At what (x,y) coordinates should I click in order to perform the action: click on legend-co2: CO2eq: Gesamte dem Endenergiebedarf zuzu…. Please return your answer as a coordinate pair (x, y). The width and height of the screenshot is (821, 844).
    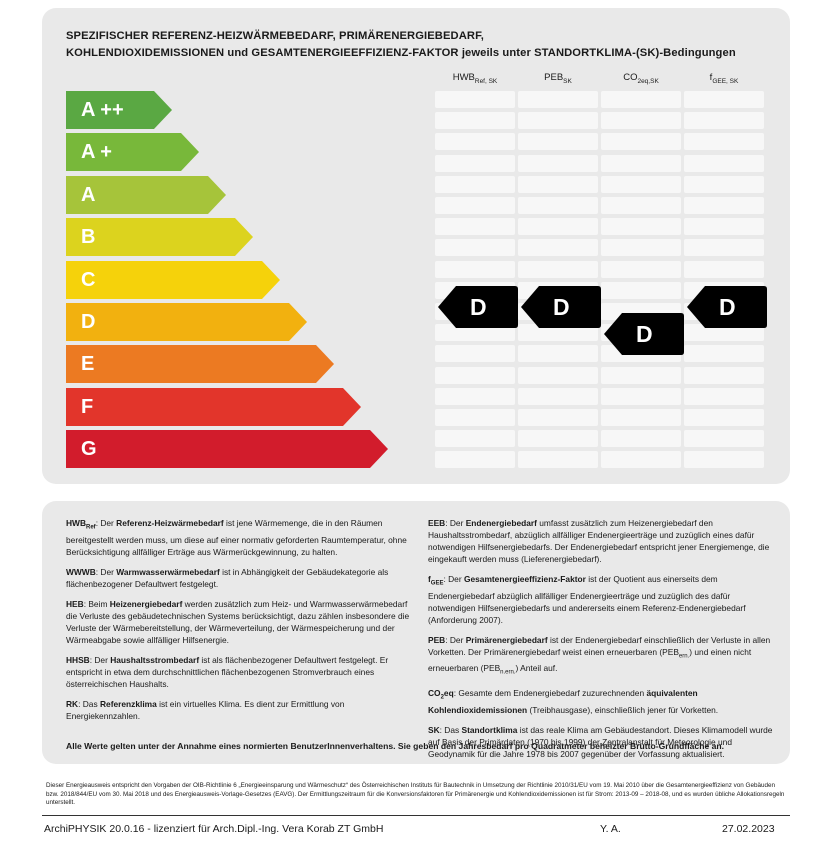
    Looking at the image, I should click on (573, 701).